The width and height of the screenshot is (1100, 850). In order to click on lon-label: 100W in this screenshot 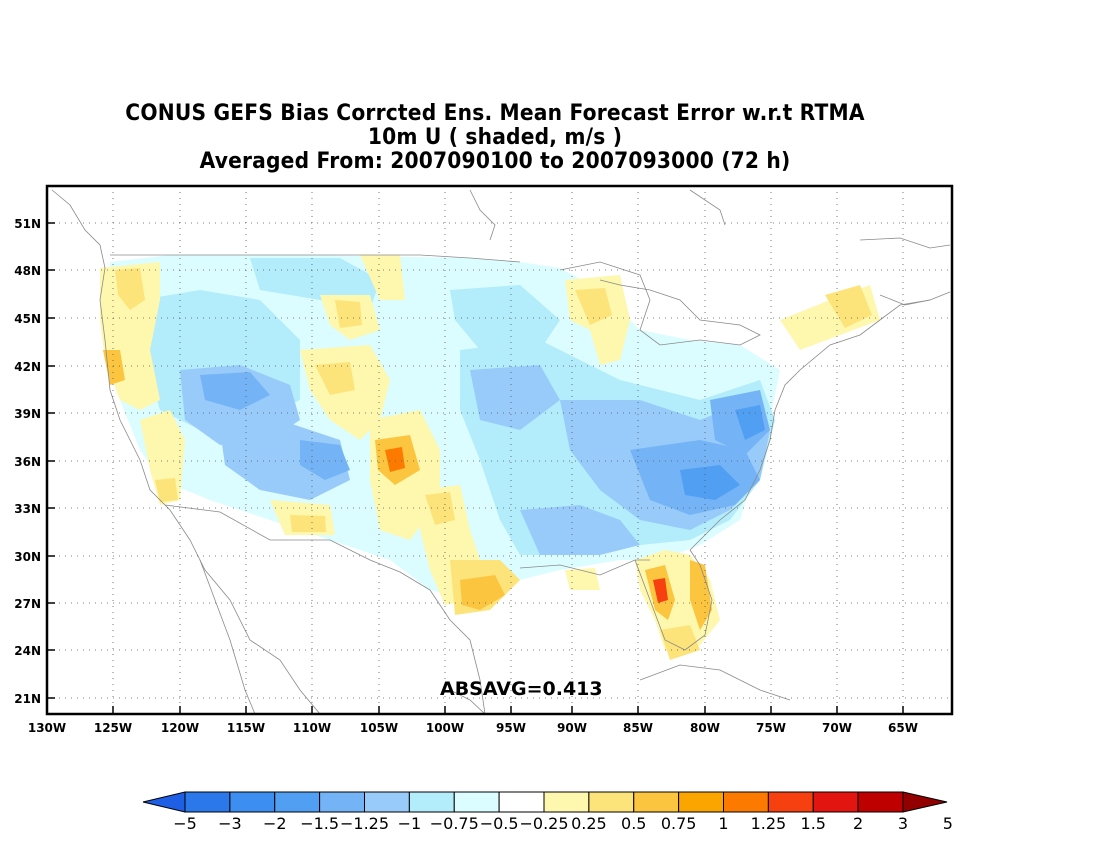, I will do `click(445, 728)`.